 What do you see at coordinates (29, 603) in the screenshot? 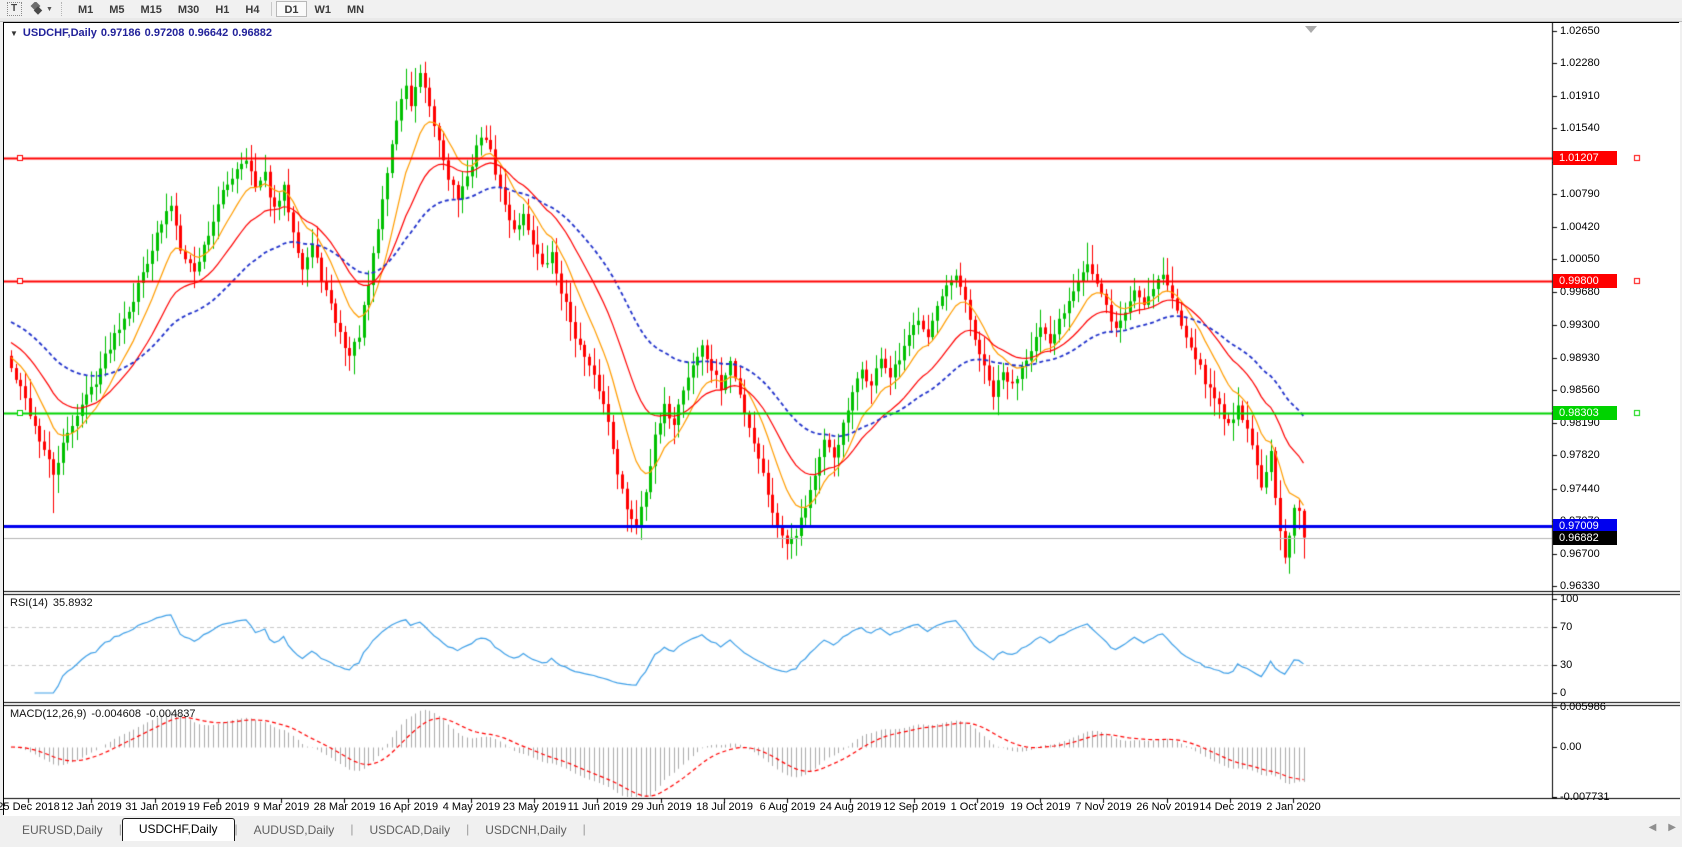
I see `rsi-name: RSI(14)` at bounding box center [29, 603].